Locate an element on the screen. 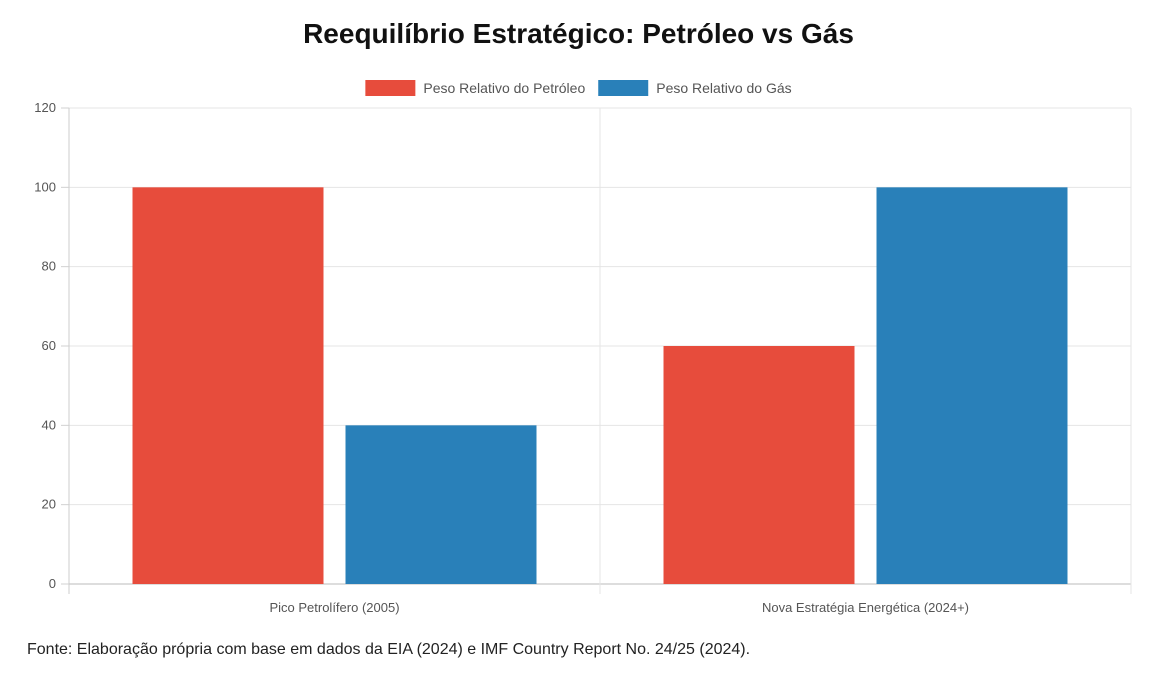  y-tick-label: 20 is located at coordinates (49, 504).